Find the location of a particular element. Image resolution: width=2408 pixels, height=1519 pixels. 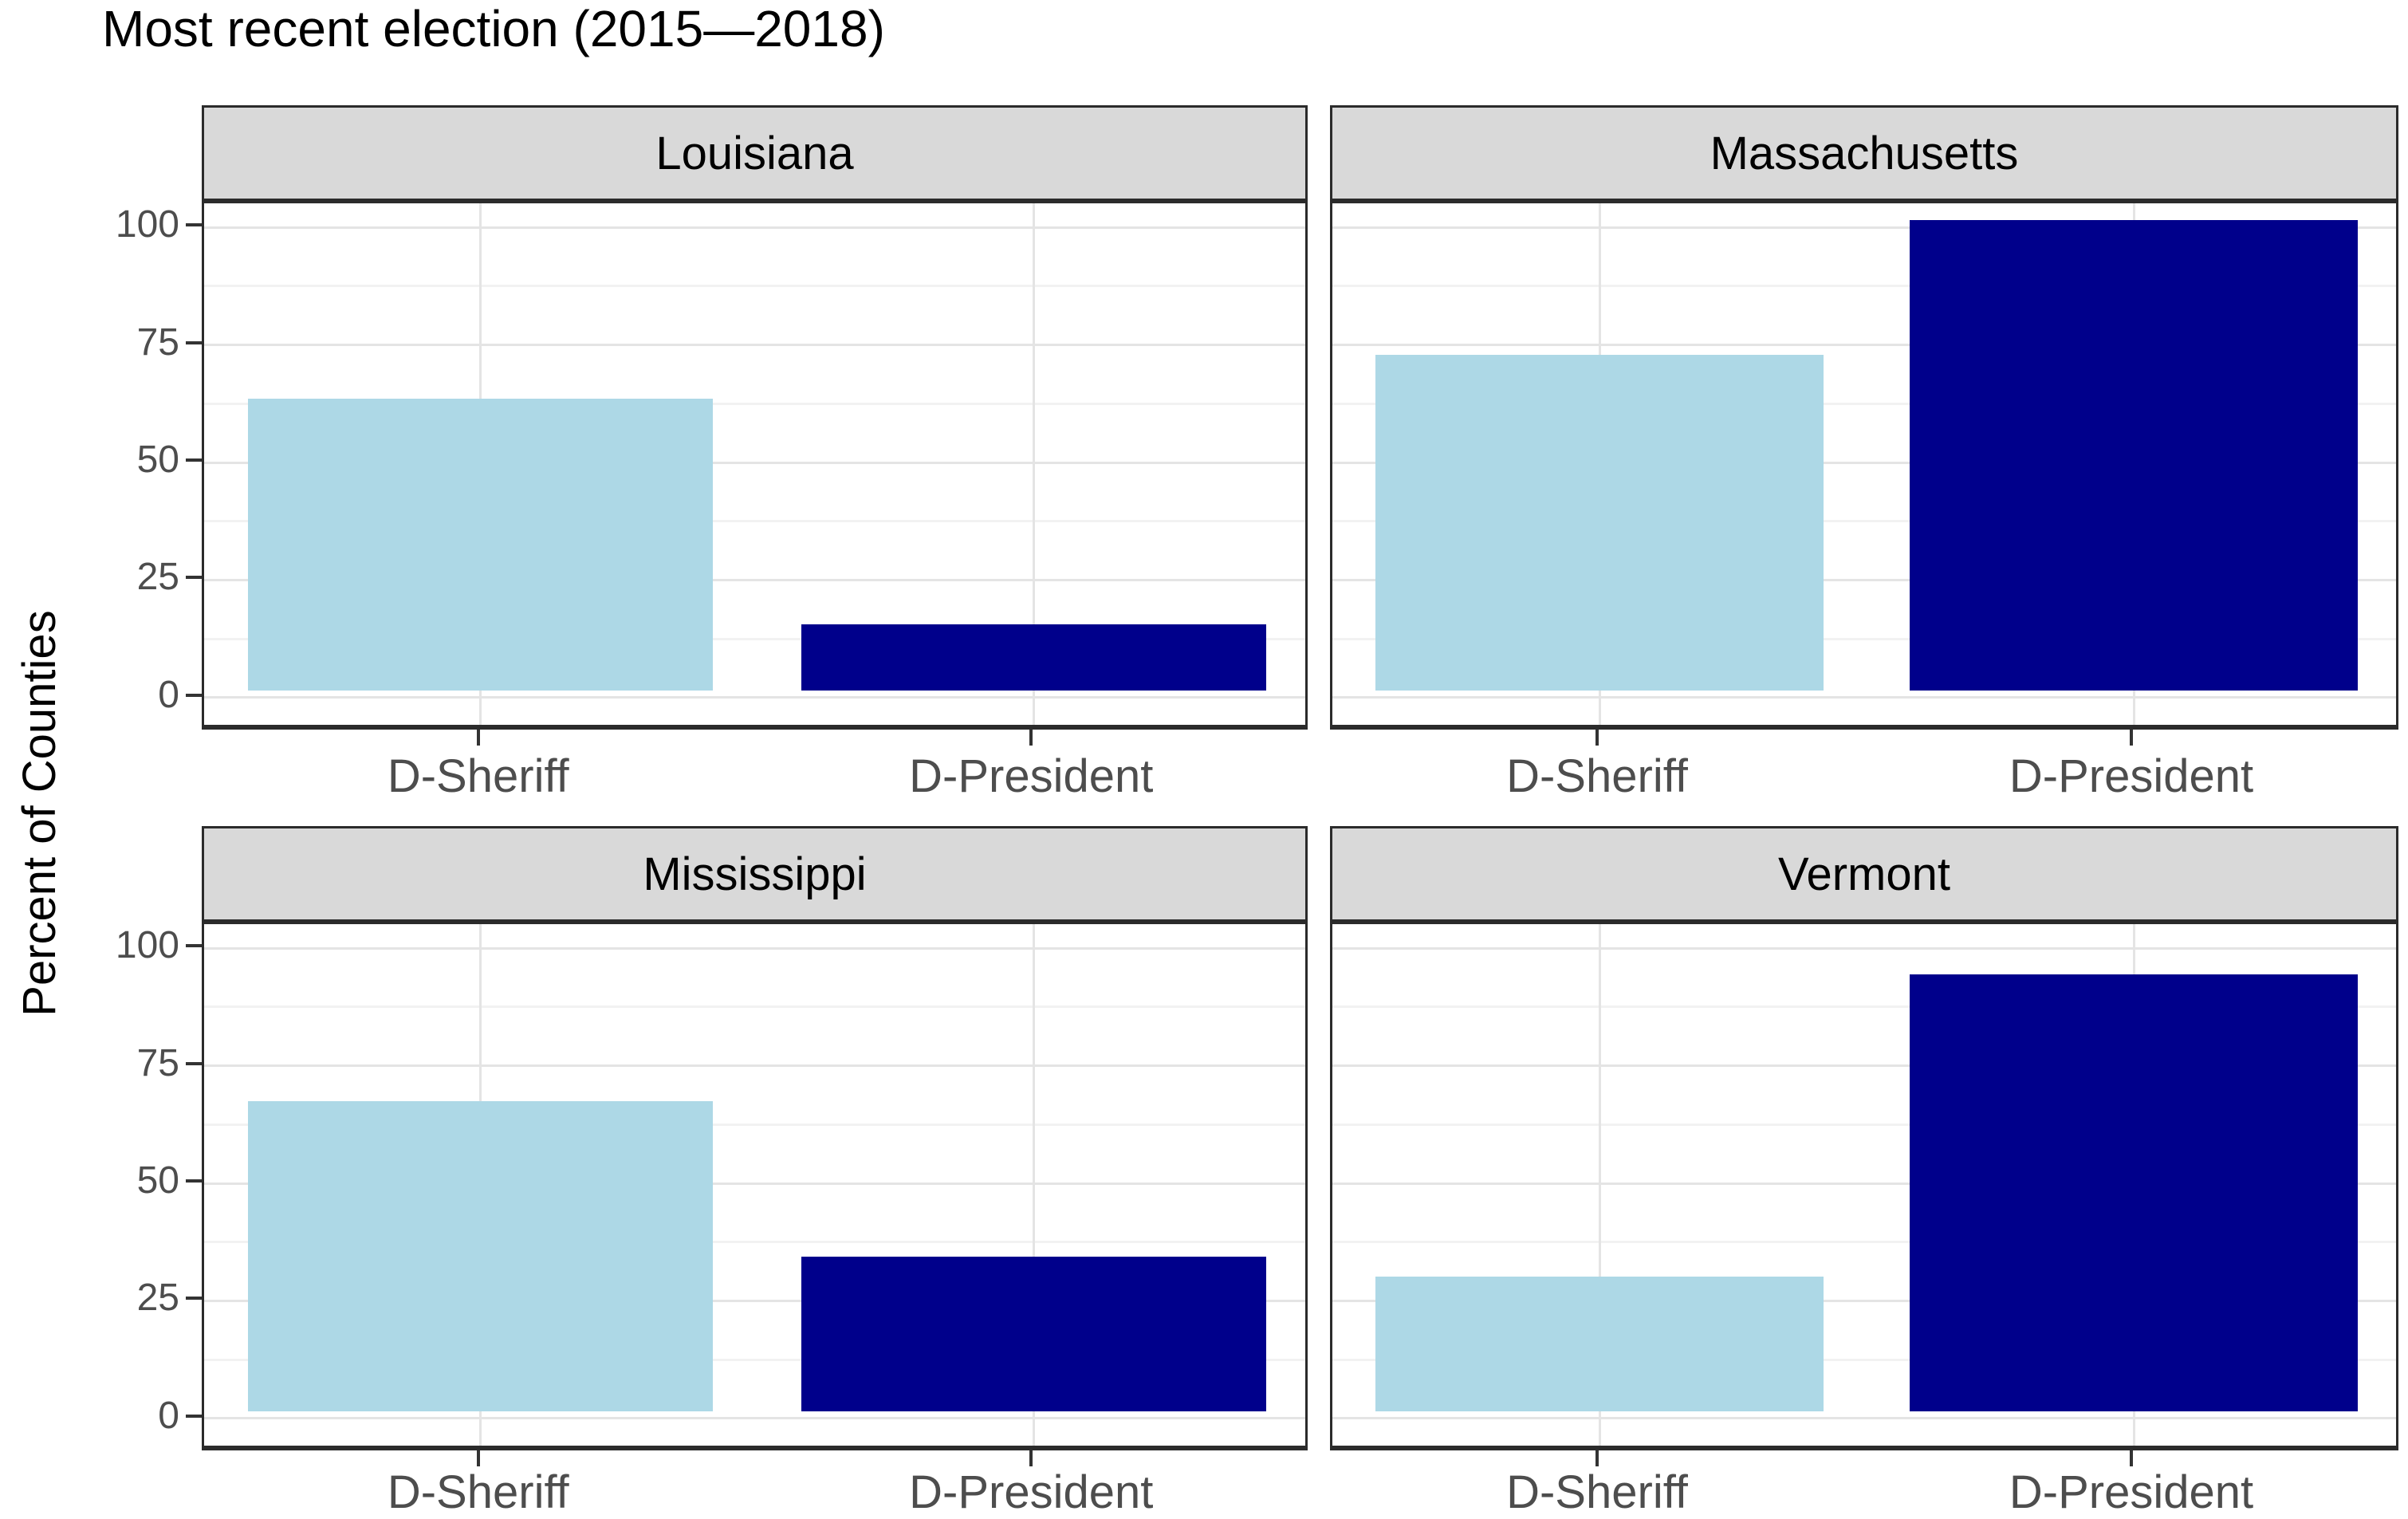

facet-title: Vermont is located at coordinates (1864, 874).